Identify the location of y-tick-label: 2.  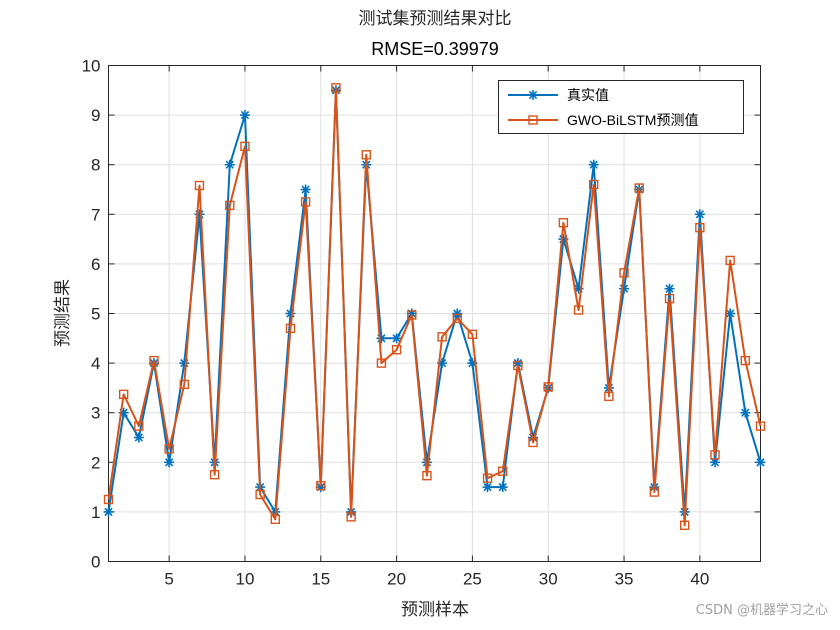
(95, 462).